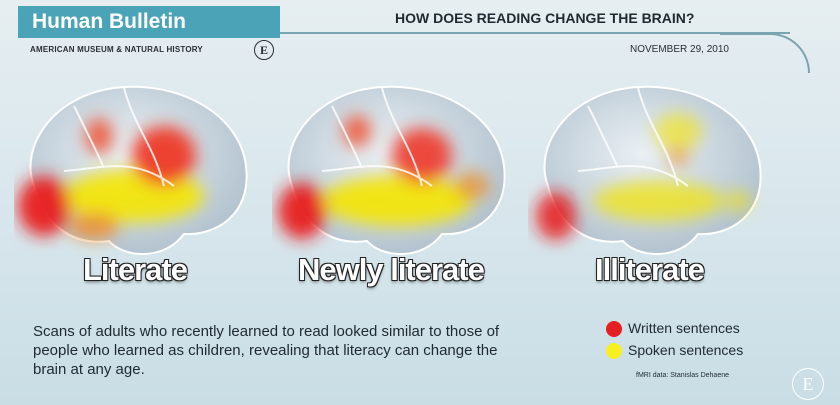 The width and height of the screenshot is (840, 405). What do you see at coordinates (545, 18) in the screenshot?
I see `headline-question: HOW DOES READING CHANGE THE BRAIN?` at bounding box center [545, 18].